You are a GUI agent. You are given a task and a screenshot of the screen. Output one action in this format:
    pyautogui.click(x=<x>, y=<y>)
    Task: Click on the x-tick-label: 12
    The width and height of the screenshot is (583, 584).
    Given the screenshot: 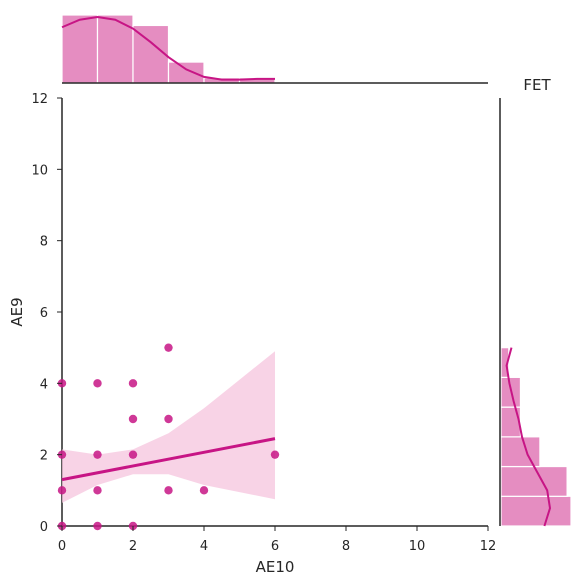 What is the action you would take?
    pyautogui.click(x=488, y=546)
    